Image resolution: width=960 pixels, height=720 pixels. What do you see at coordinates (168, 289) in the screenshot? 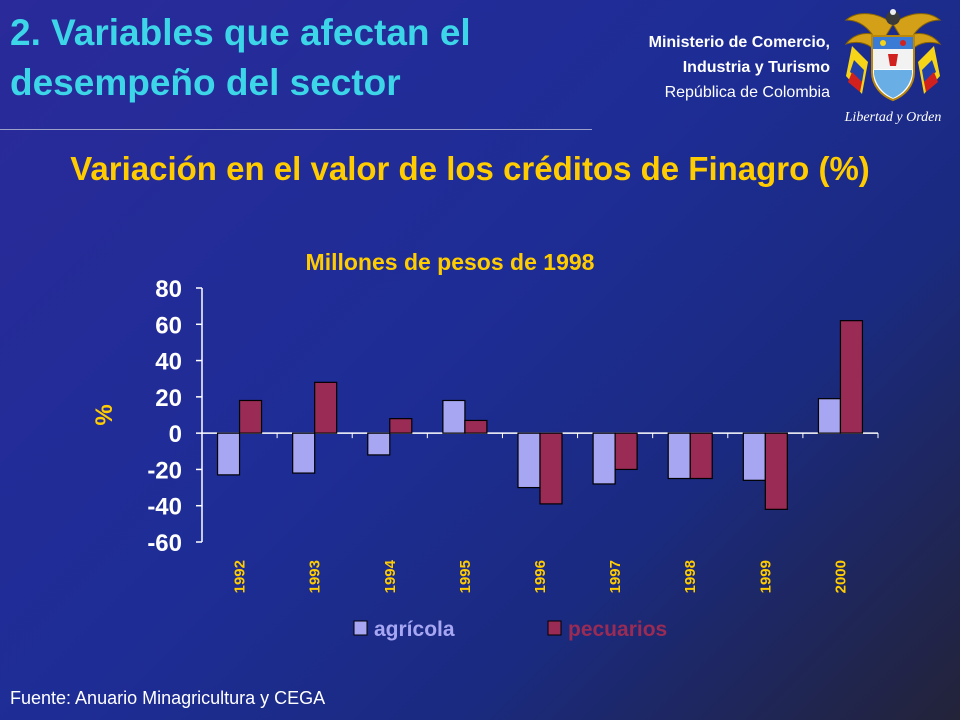
I see `y-tick-label: 80` at bounding box center [168, 289].